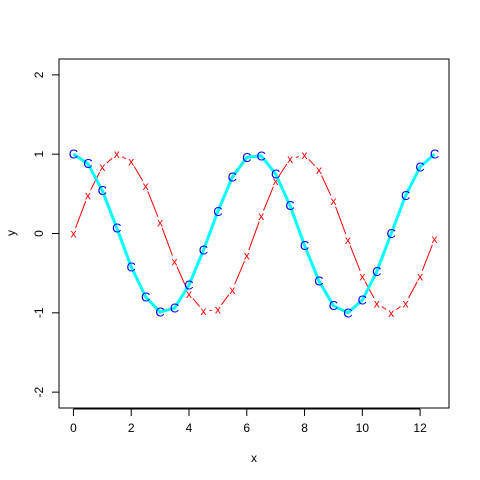 The height and width of the screenshot is (480, 480). I want to click on y-axis-title: y, so click(11, 233).